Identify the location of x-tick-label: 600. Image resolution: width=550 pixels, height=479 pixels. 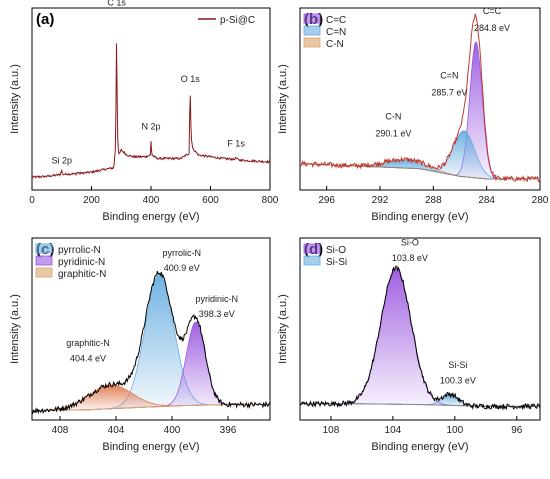
(210, 200).